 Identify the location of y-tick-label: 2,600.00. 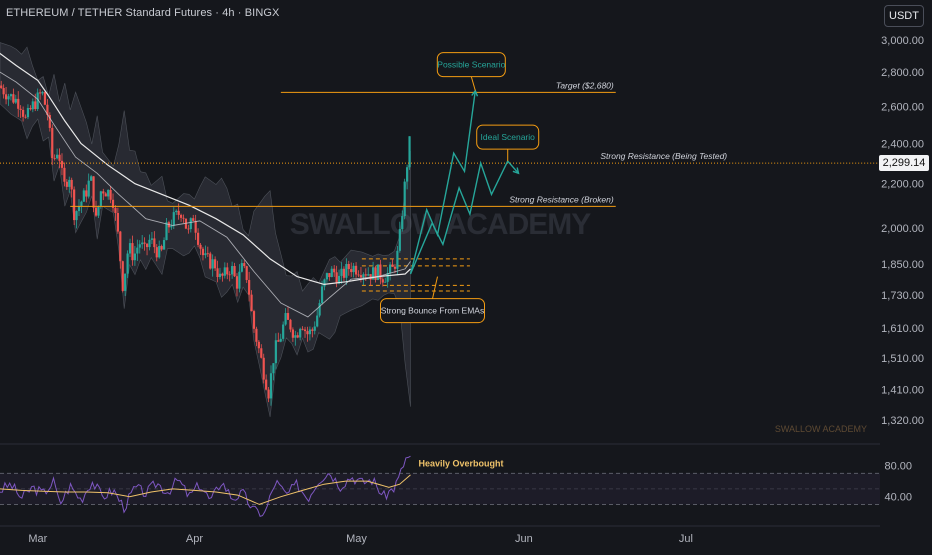
(902, 107).